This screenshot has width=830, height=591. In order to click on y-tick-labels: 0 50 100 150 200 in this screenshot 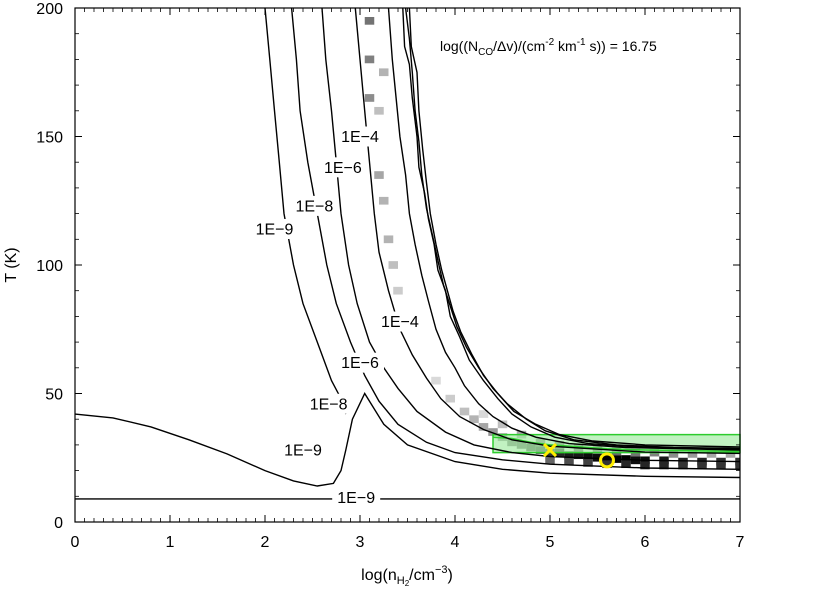, I will do `click(49, 266)`.